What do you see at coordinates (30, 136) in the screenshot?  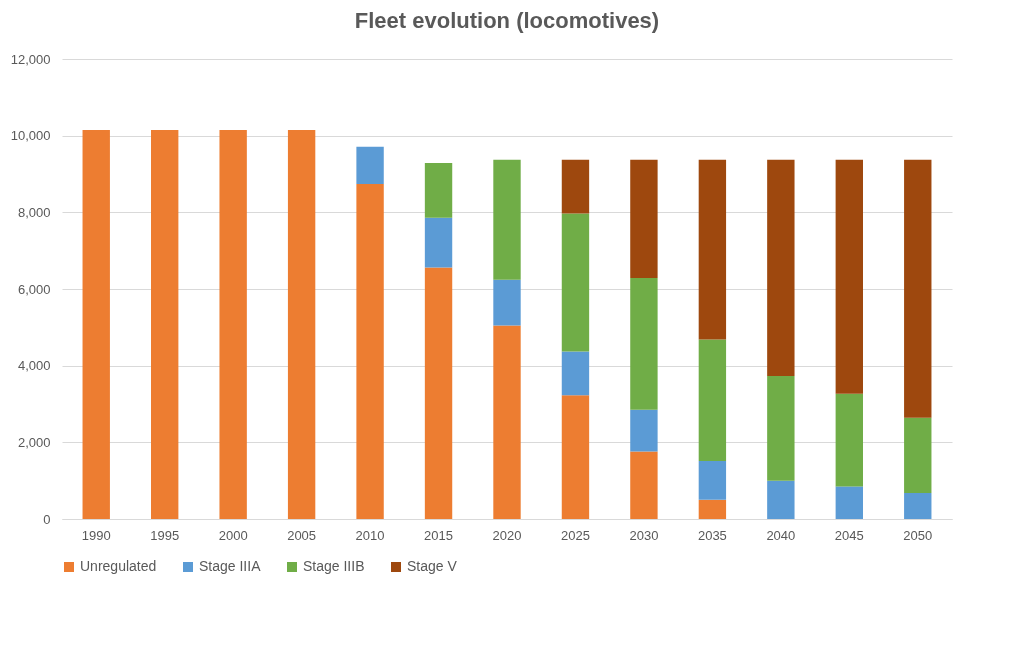 I see `y-tick-label: 10,000` at bounding box center [30, 136].